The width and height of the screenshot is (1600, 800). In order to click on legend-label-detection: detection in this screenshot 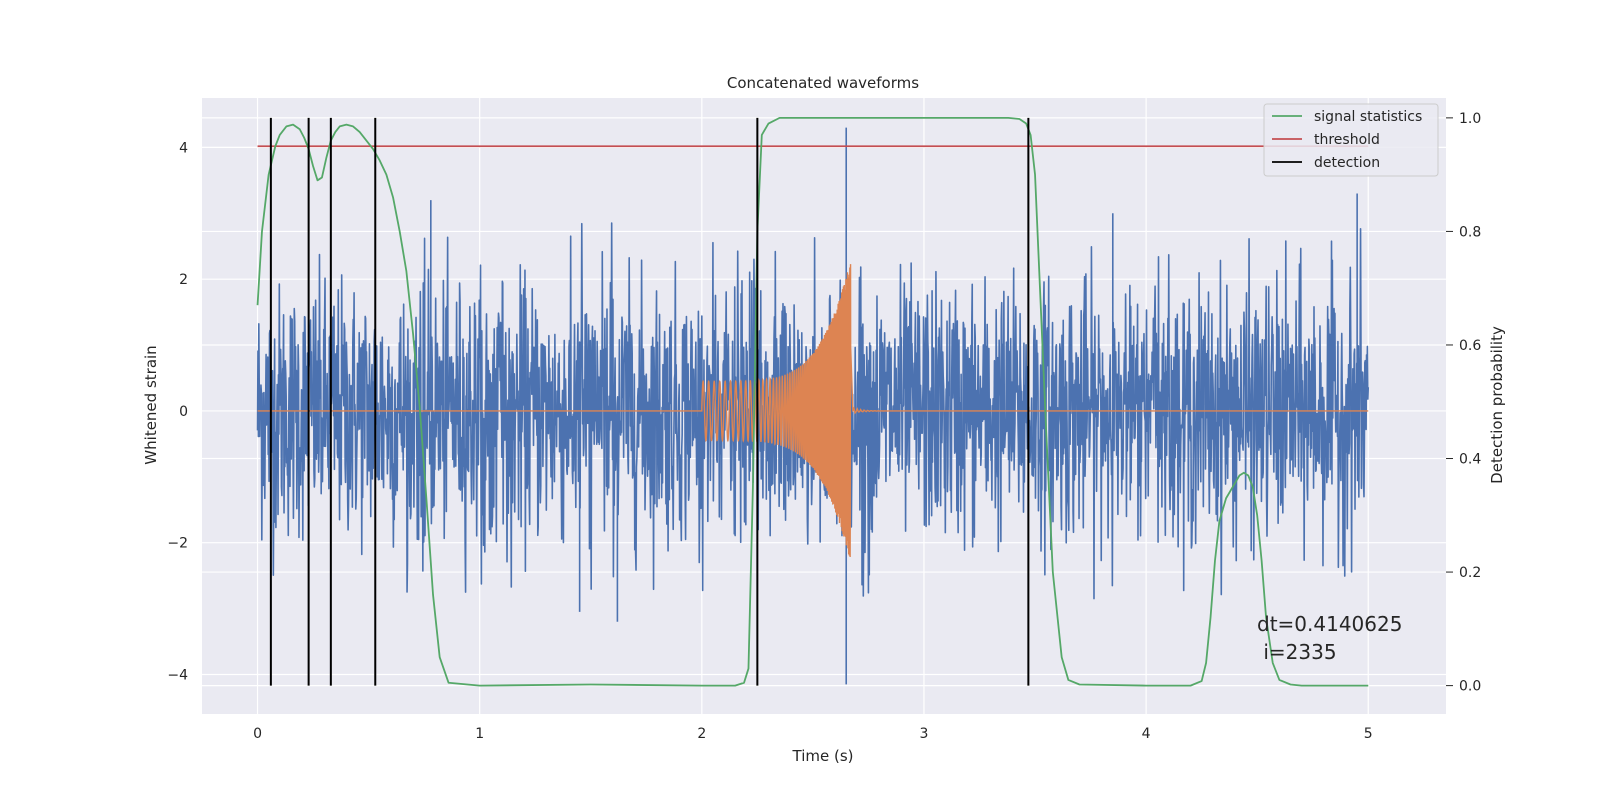, I will do `click(1347, 163)`.